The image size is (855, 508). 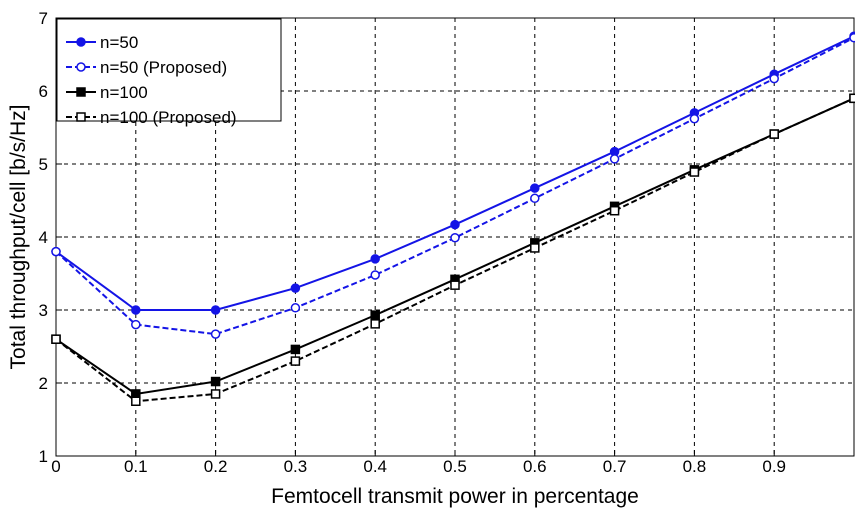 I want to click on x-axis-ticks: 0 0.1 0.2 0.3 0.4 0.5 0.6 0.7 0.8 0.9, so click(x=418, y=463).